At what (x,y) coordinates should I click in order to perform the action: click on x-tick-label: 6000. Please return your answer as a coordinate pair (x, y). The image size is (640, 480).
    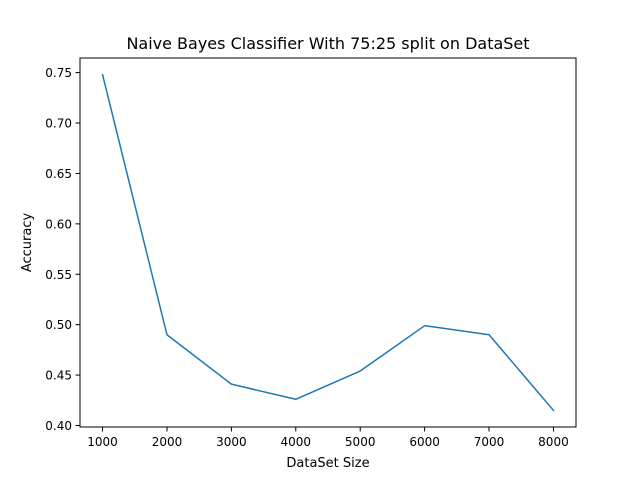
    Looking at the image, I should click on (424, 442).